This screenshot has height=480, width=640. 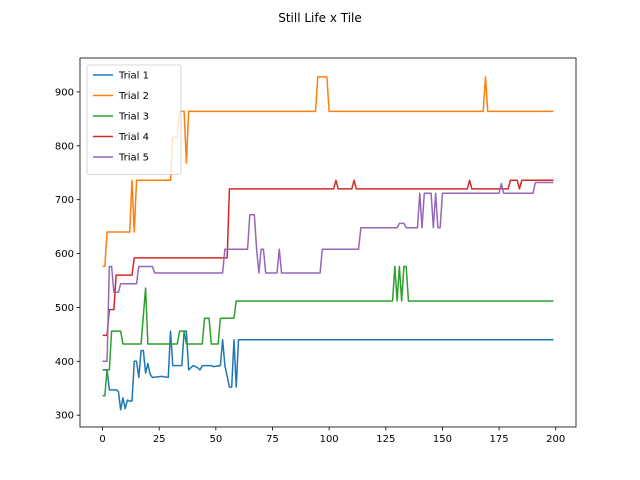 I want to click on legend-label: Trial 5, so click(x=133, y=158).